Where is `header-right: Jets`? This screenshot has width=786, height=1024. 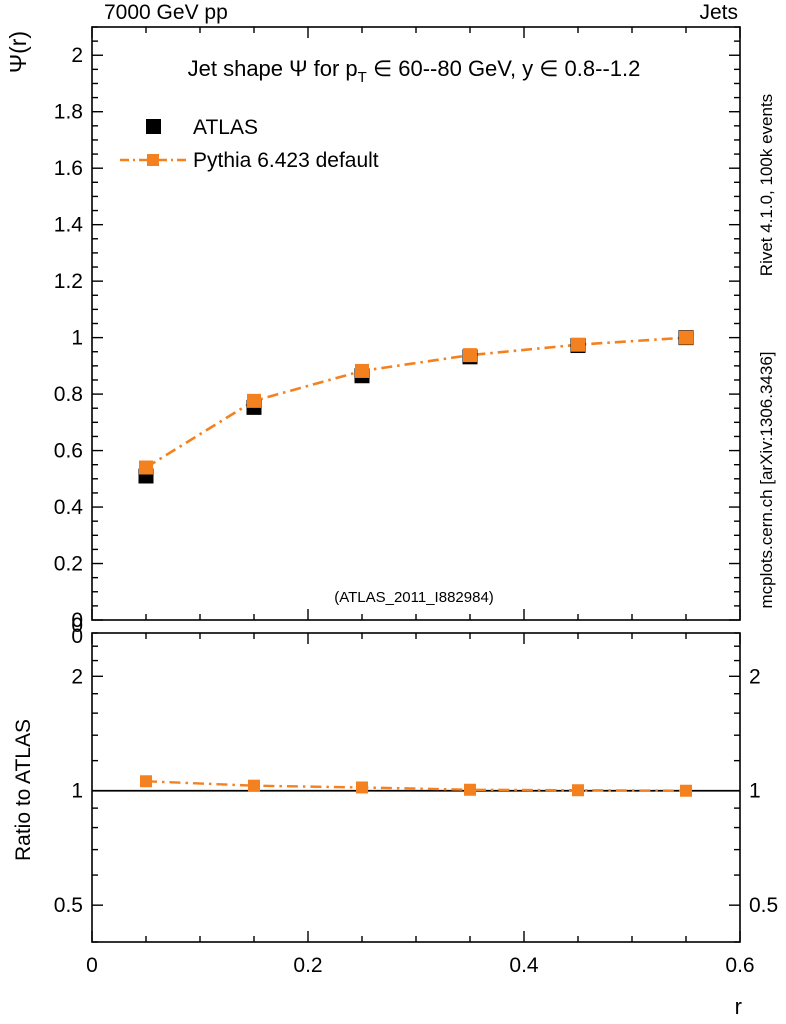 header-right: Jets is located at coordinates (718, 12).